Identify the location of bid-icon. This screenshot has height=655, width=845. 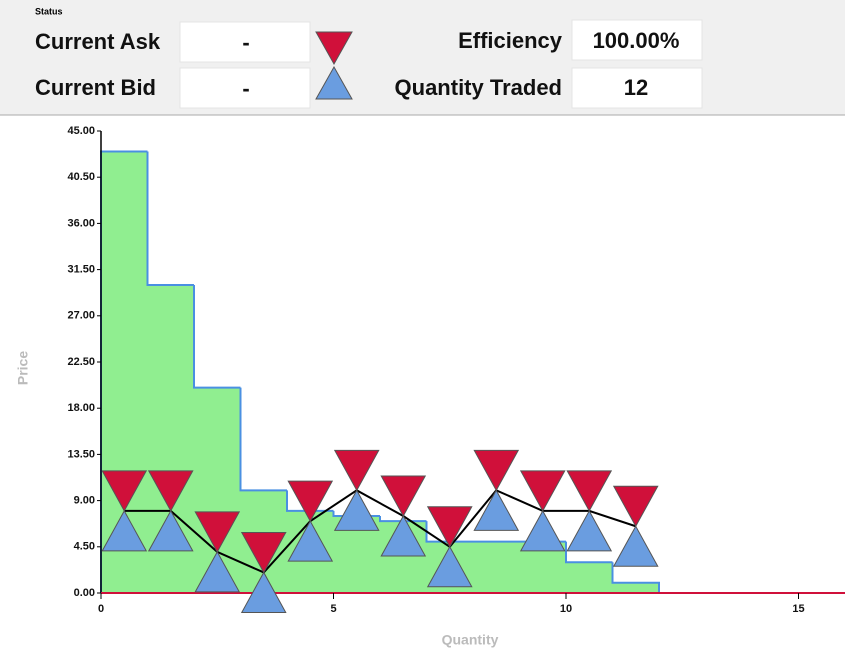
(334, 82).